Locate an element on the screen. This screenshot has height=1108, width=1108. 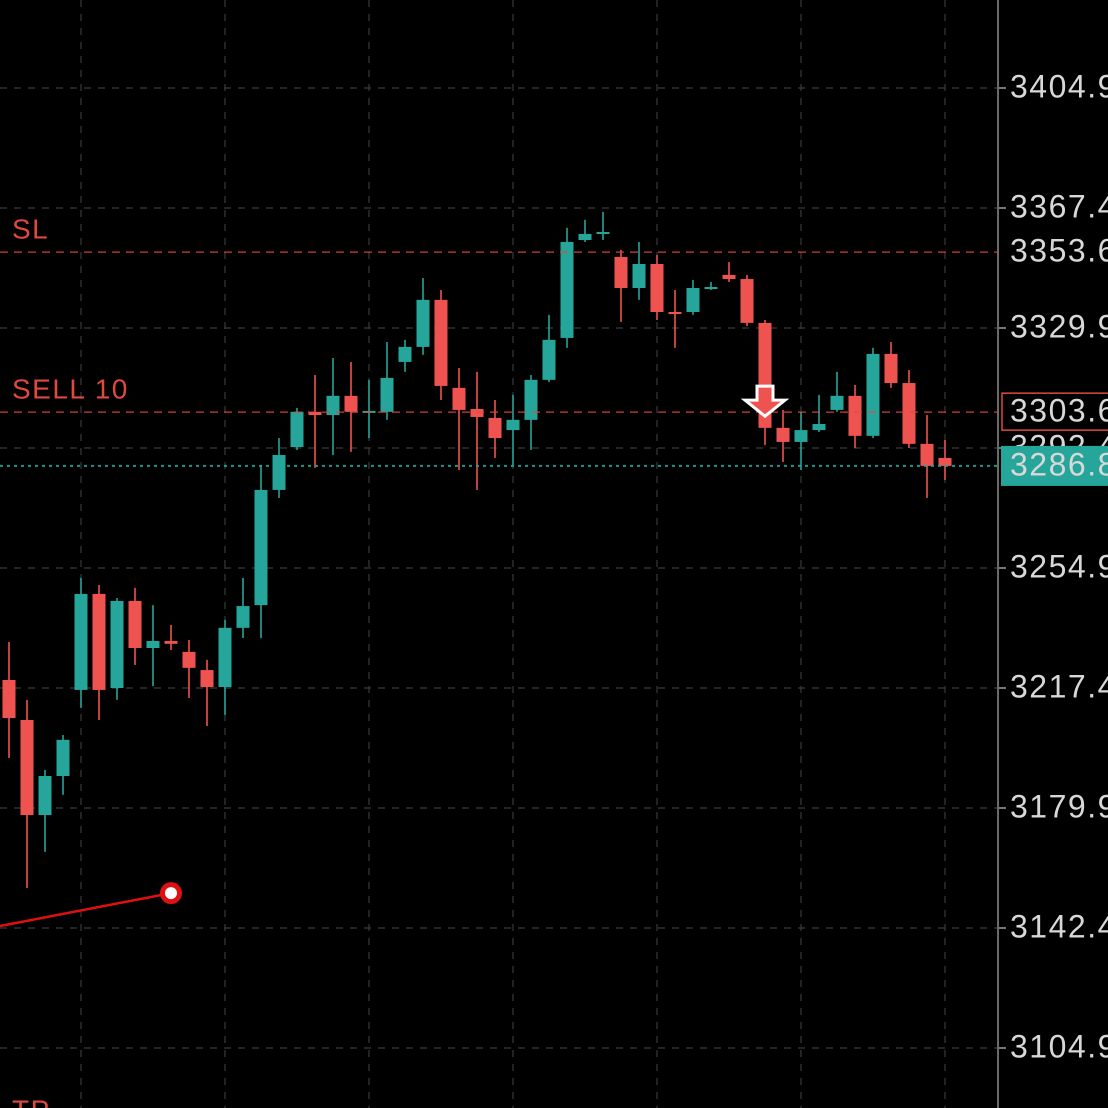
price-tag-label: 3353.6 is located at coordinates (1059, 251).